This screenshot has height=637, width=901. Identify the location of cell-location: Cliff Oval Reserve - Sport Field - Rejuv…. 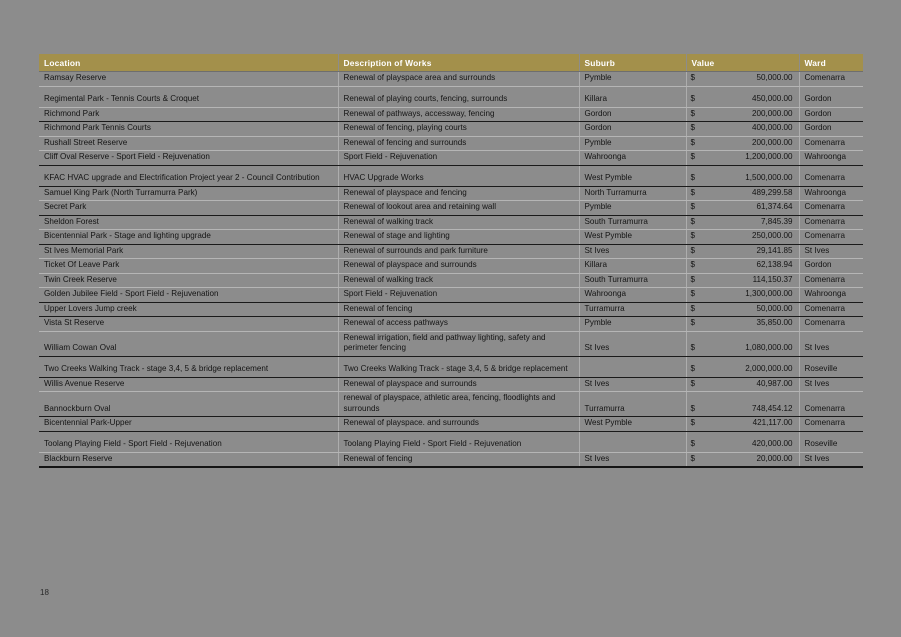
(189, 158).